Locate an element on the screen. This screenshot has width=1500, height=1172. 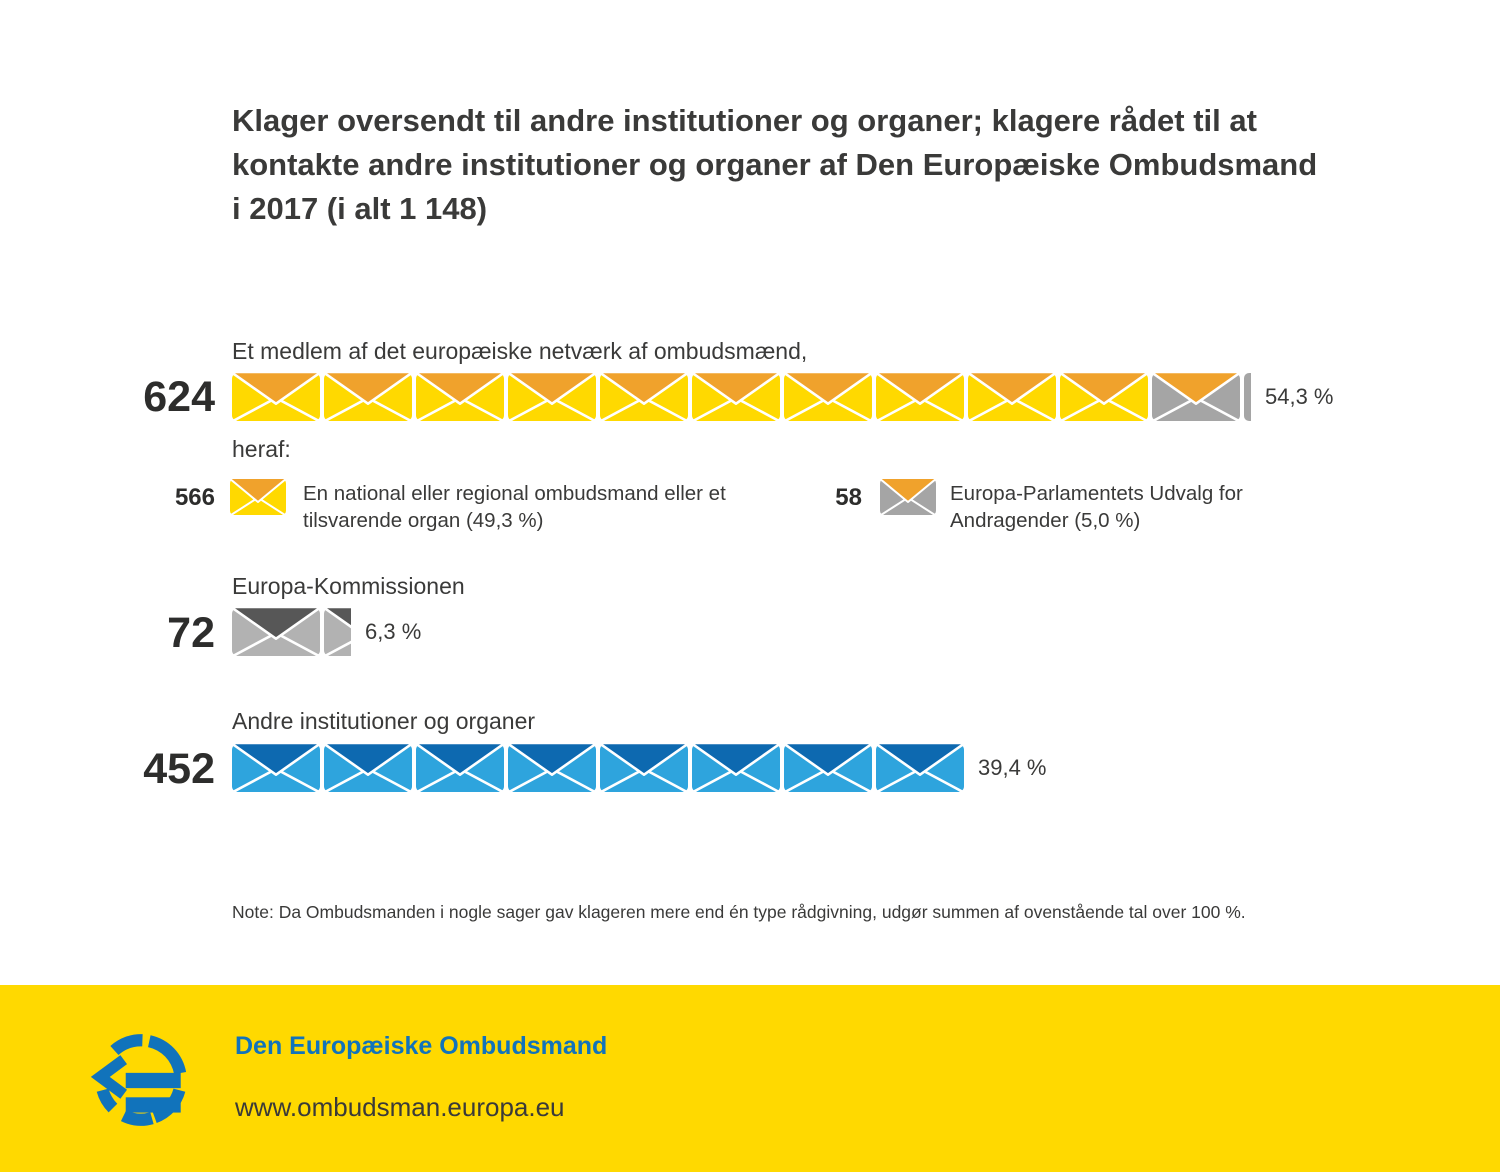
row-network-envelopes is located at coordinates (741, 397).